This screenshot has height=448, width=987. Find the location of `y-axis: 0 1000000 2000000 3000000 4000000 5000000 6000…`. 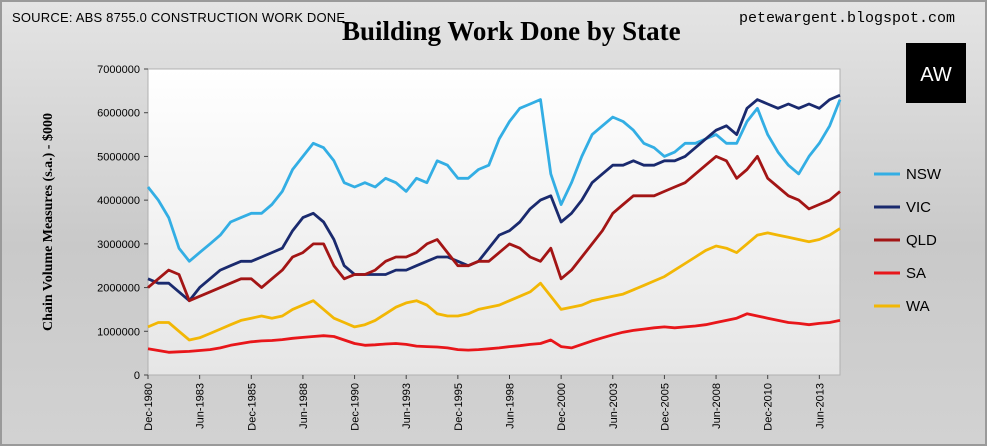

y-axis: 0 1000000 2000000 3000000 4000000 5000000 6000… is located at coordinates (122, 223).